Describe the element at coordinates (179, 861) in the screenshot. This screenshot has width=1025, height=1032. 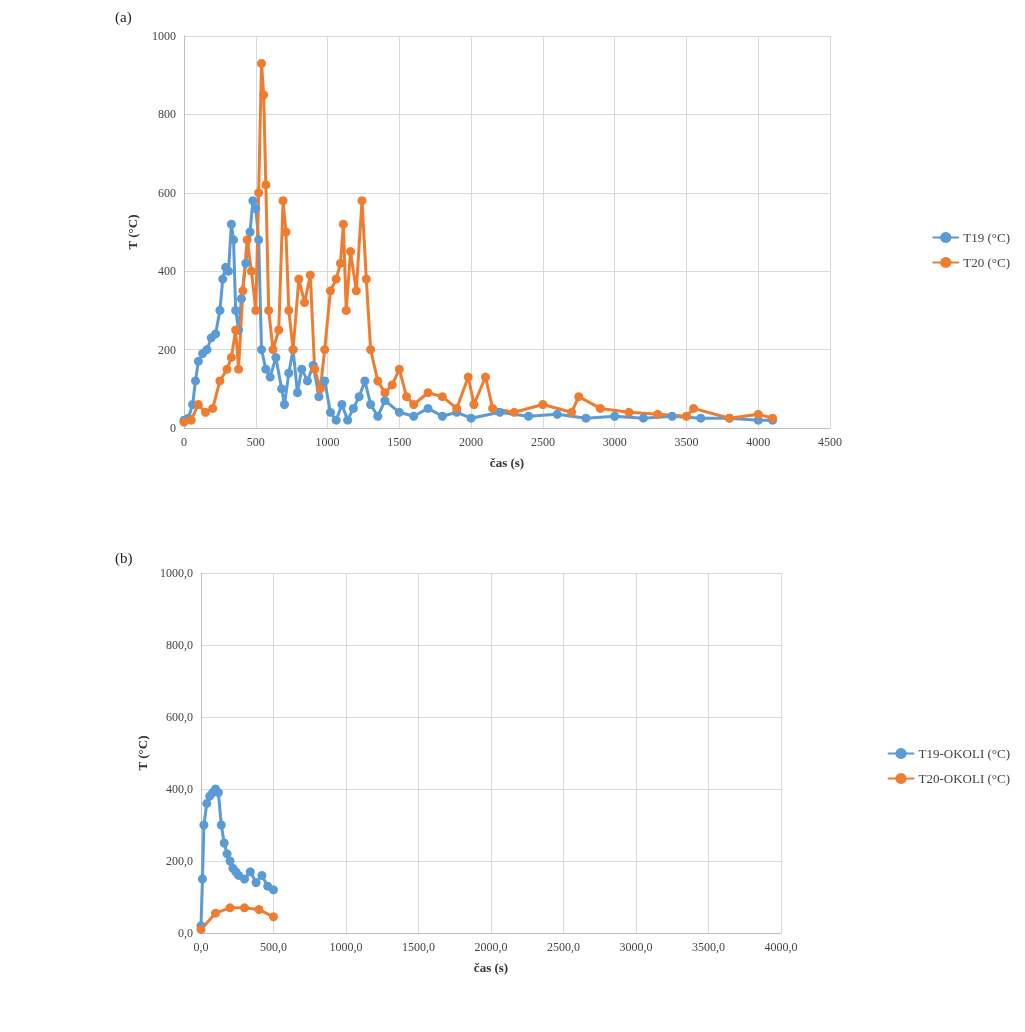
I see `y-tick-label: 200,0` at that location.